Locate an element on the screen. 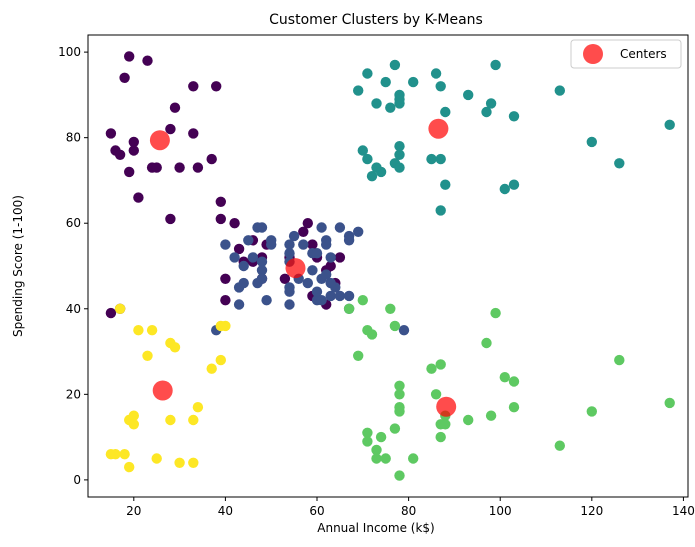 The height and width of the screenshot is (547, 695). y-tick-label: 60 is located at coordinates (73, 223).